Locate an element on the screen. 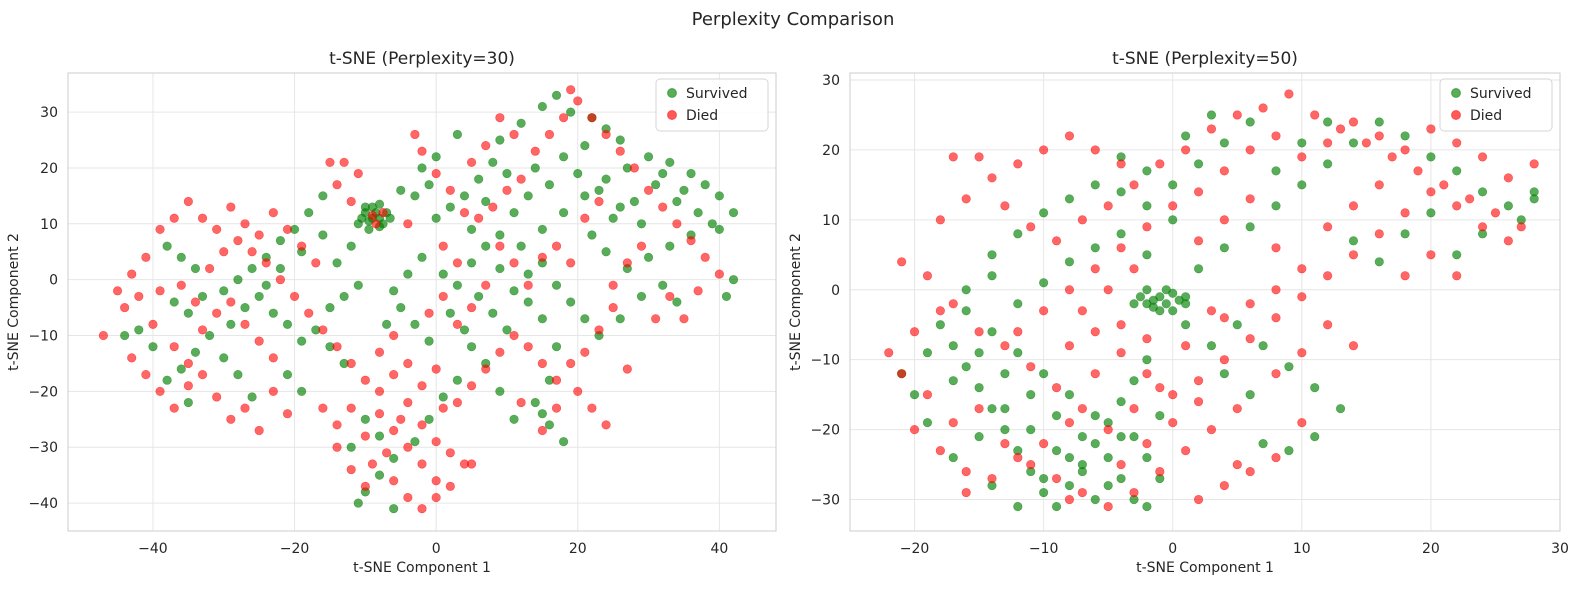 The image size is (1587, 591). y-tick-label: −20 is located at coordinates (43, 392).